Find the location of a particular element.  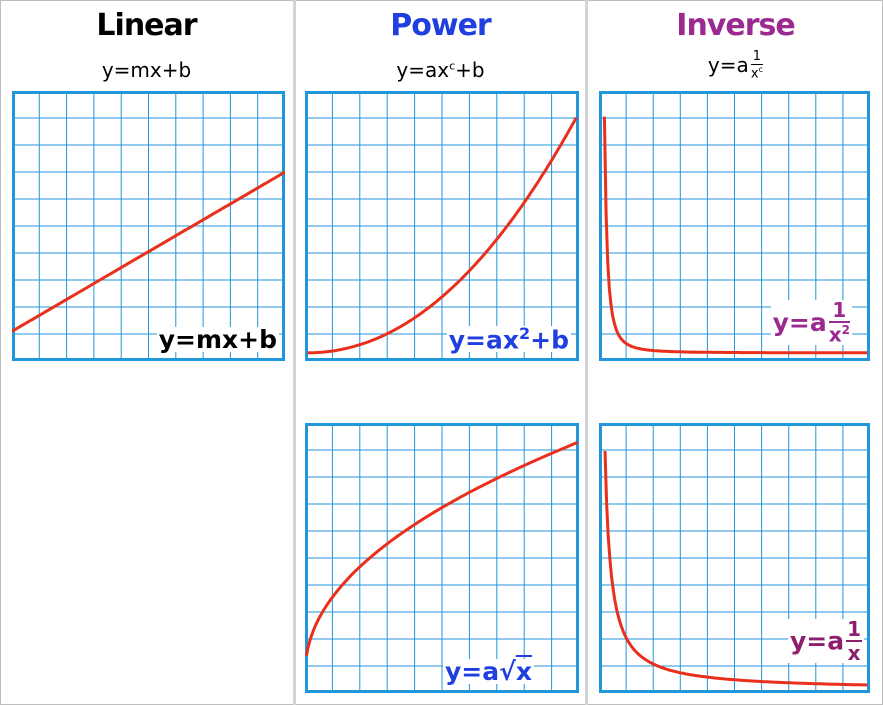

inverse-square-equation-denominator: x2 is located at coordinates (839, 334).